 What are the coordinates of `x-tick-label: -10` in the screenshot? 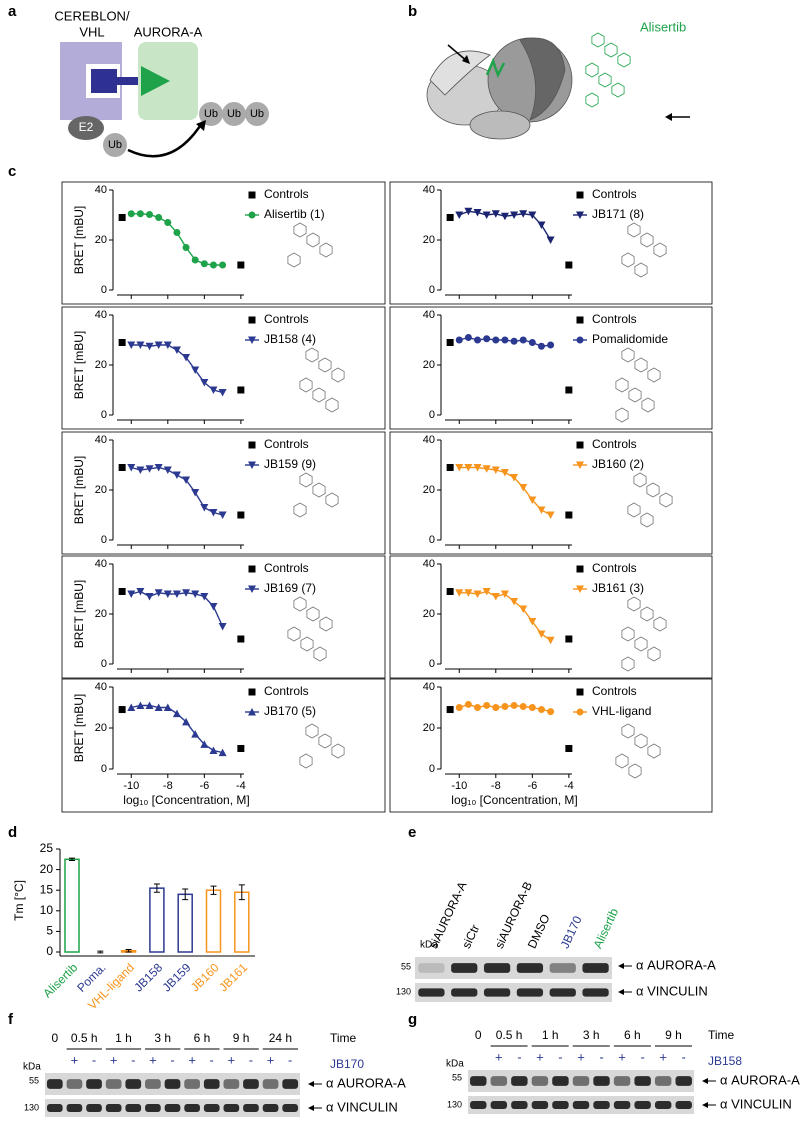 It's located at (131, 786).